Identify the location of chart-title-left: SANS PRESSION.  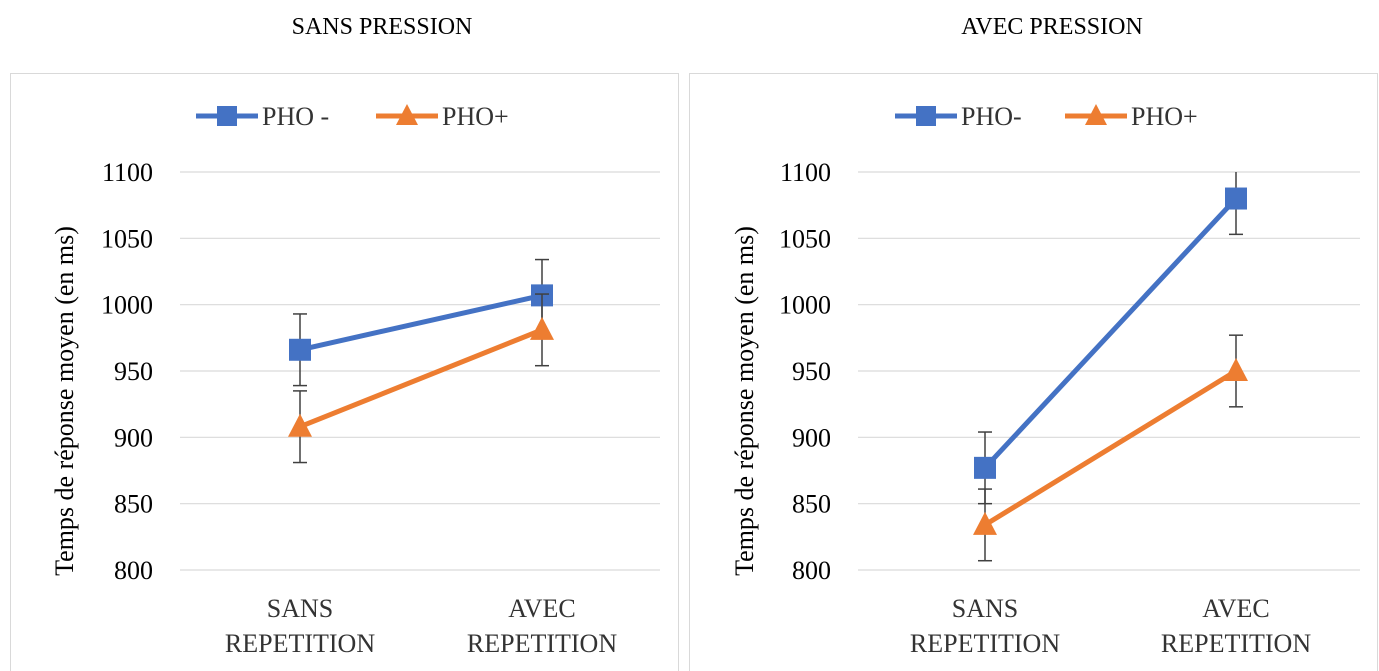
(382, 27).